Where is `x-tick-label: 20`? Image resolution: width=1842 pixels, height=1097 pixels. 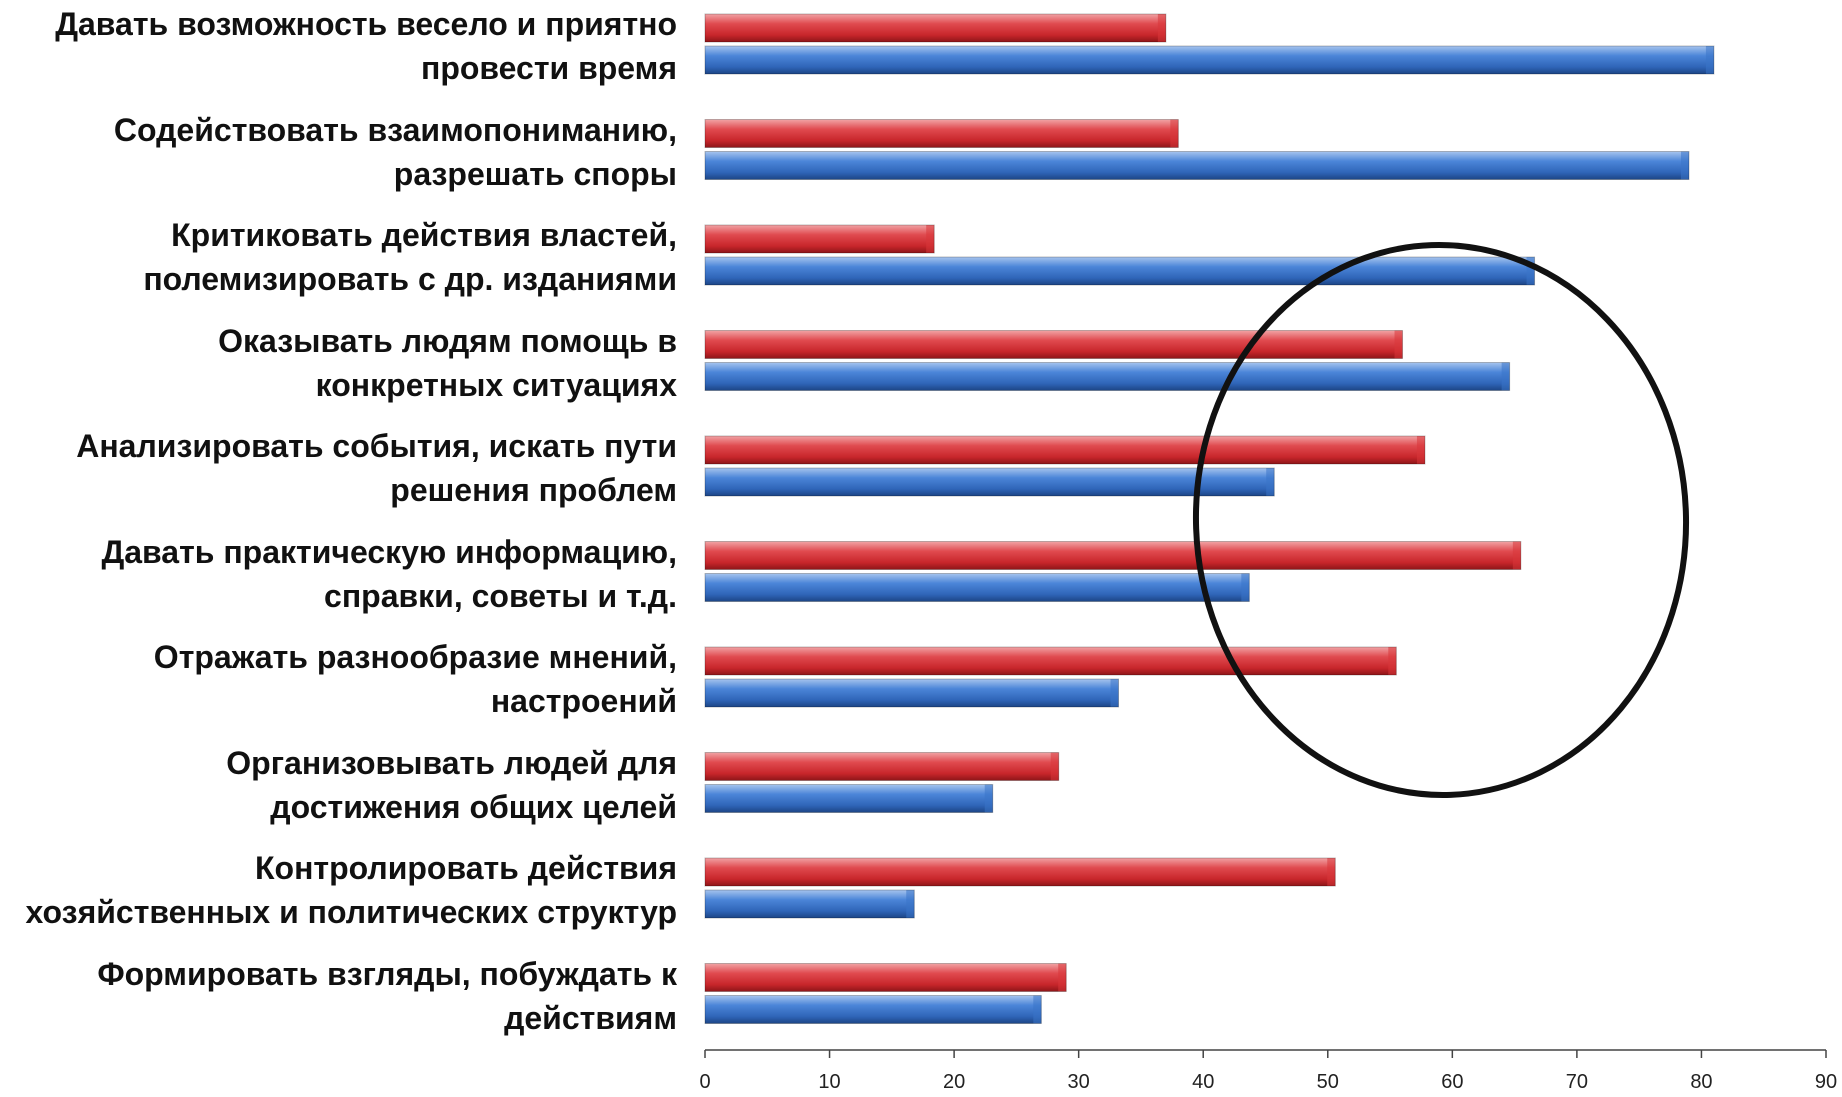 x-tick-label: 20 is located at coordinates (954, 1082).